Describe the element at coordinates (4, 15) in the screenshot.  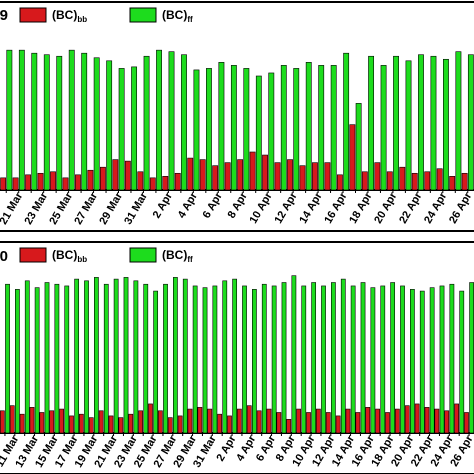
I see `panel-label: 9` at that location.